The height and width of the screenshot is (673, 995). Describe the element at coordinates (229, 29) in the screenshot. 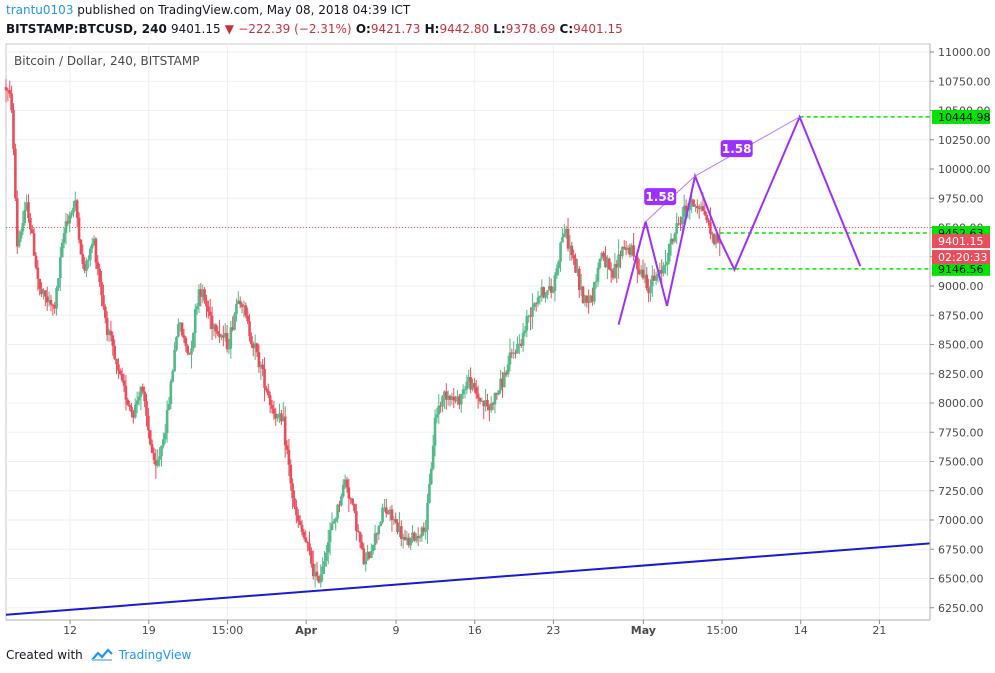

I see `down-arrow-icon: ▼` at that location.